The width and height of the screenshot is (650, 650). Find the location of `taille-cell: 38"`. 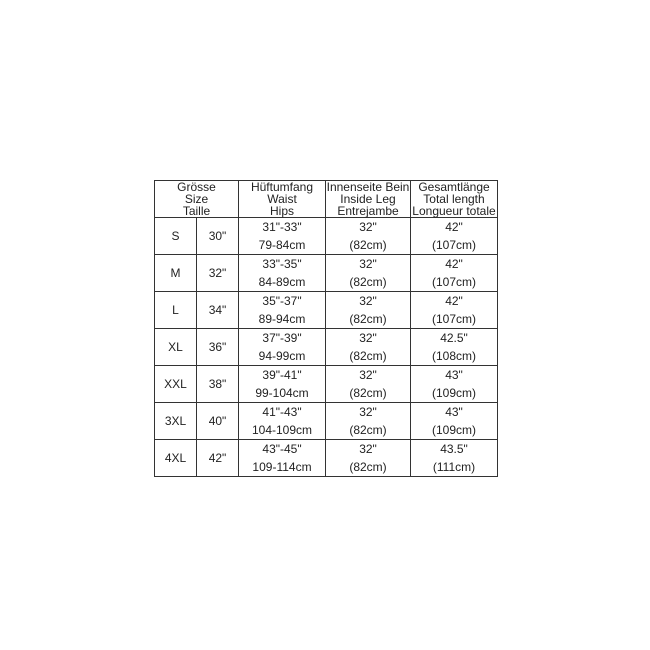

taille-cell: 38" is located at coordinates (217, 384).